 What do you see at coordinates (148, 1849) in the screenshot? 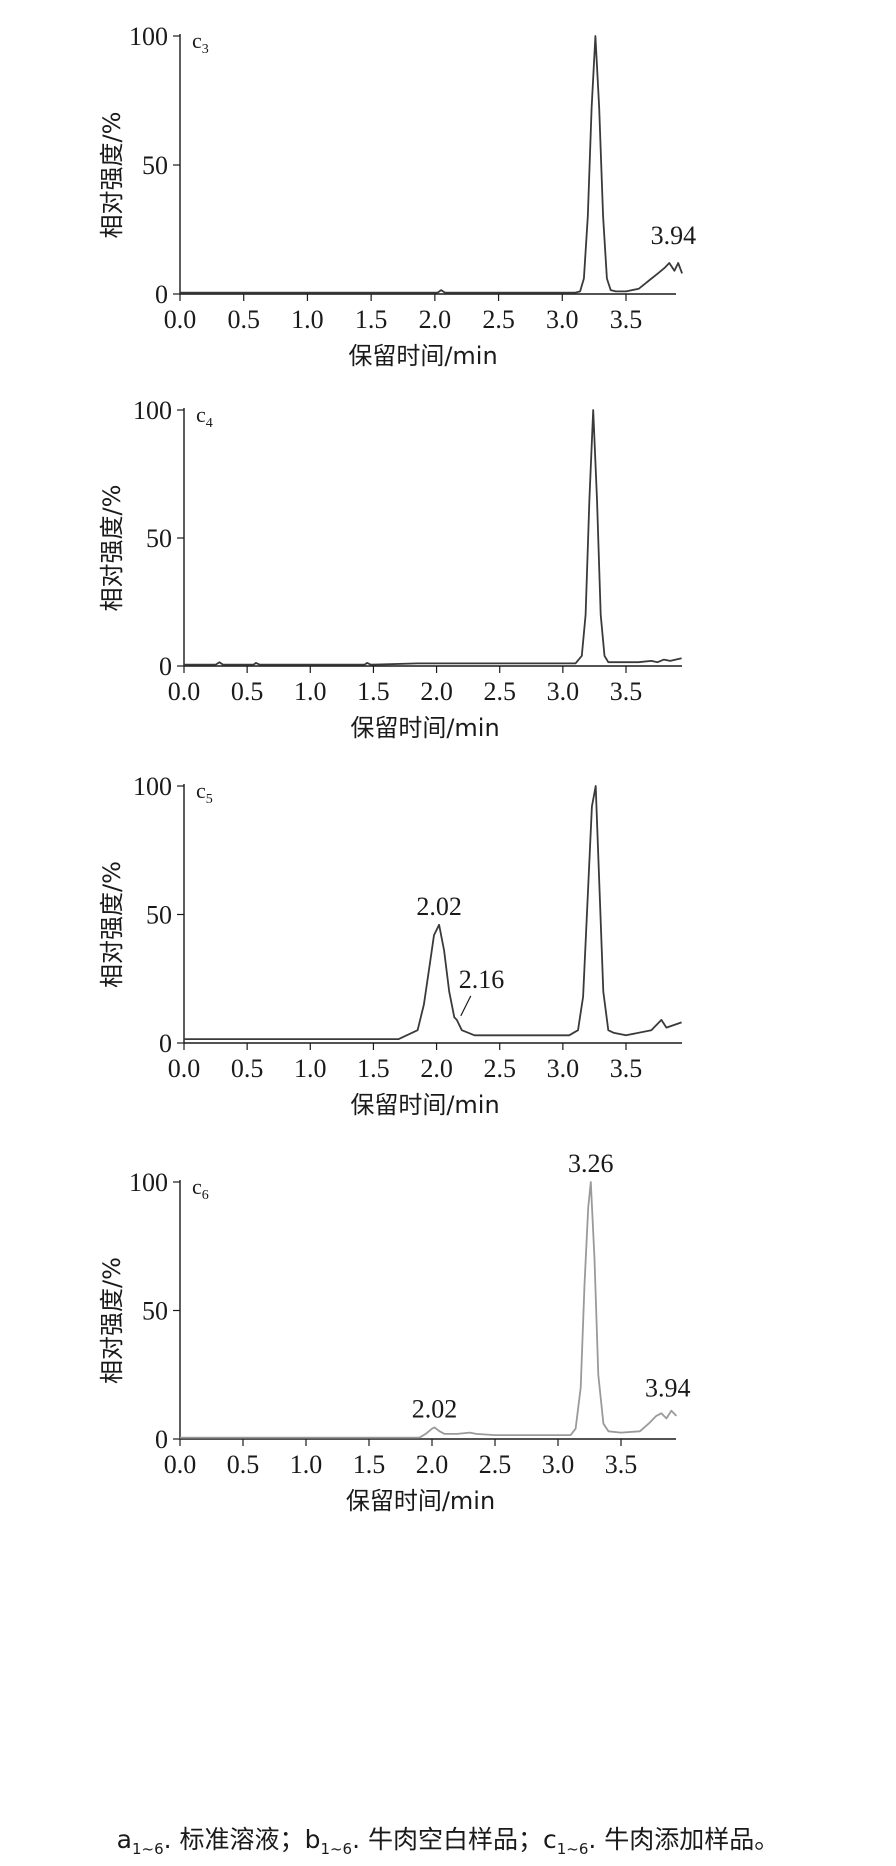
I see `caption-a-sub: 1~6` at bounding box center [148, 1849].